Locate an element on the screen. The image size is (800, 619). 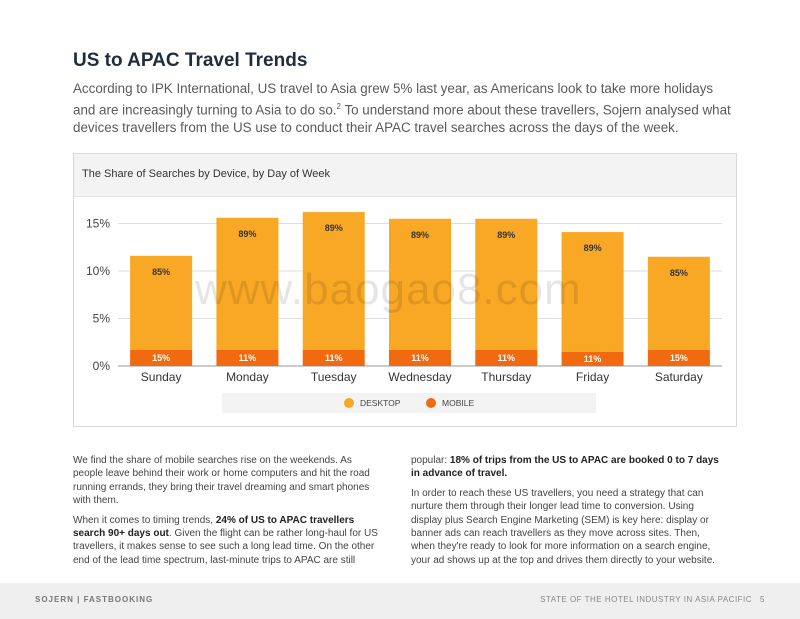
y-tick-label: 10% is located at coordinates (98, 271).